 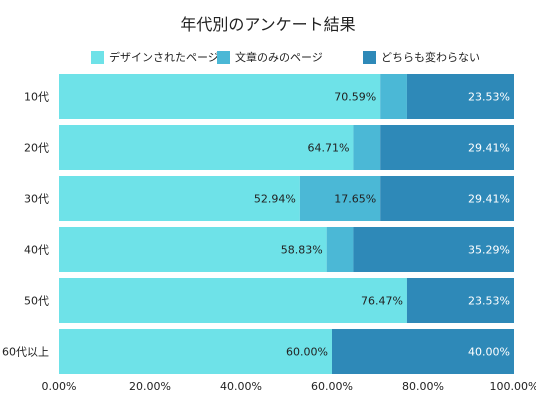 What do you see at coordinates (59, 386) in the screenshot?
I see `x-tick-label: 0.00%` at bounding box center [59, 386].